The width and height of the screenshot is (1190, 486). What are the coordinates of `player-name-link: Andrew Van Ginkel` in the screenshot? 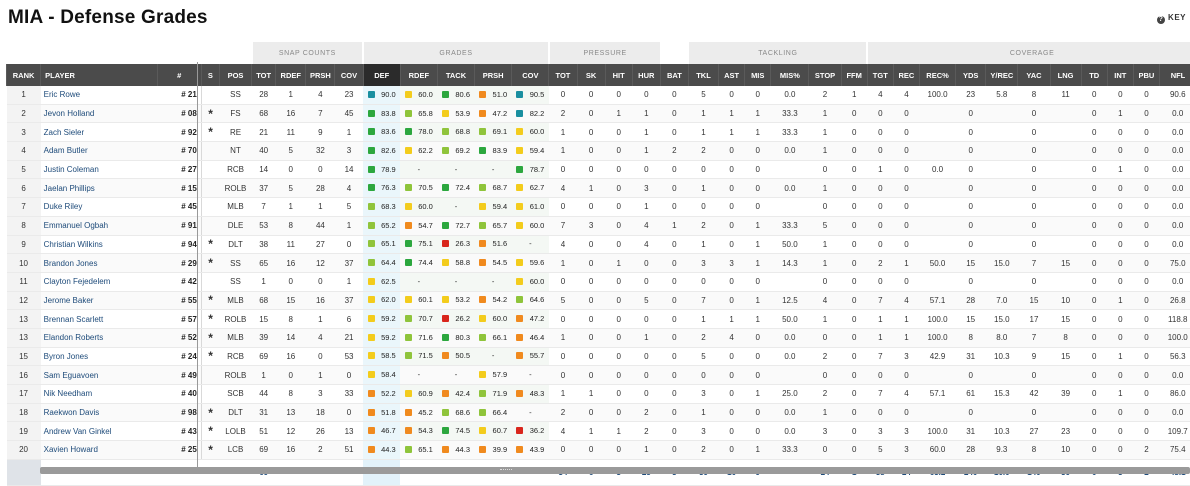 It's located at (99, 431).